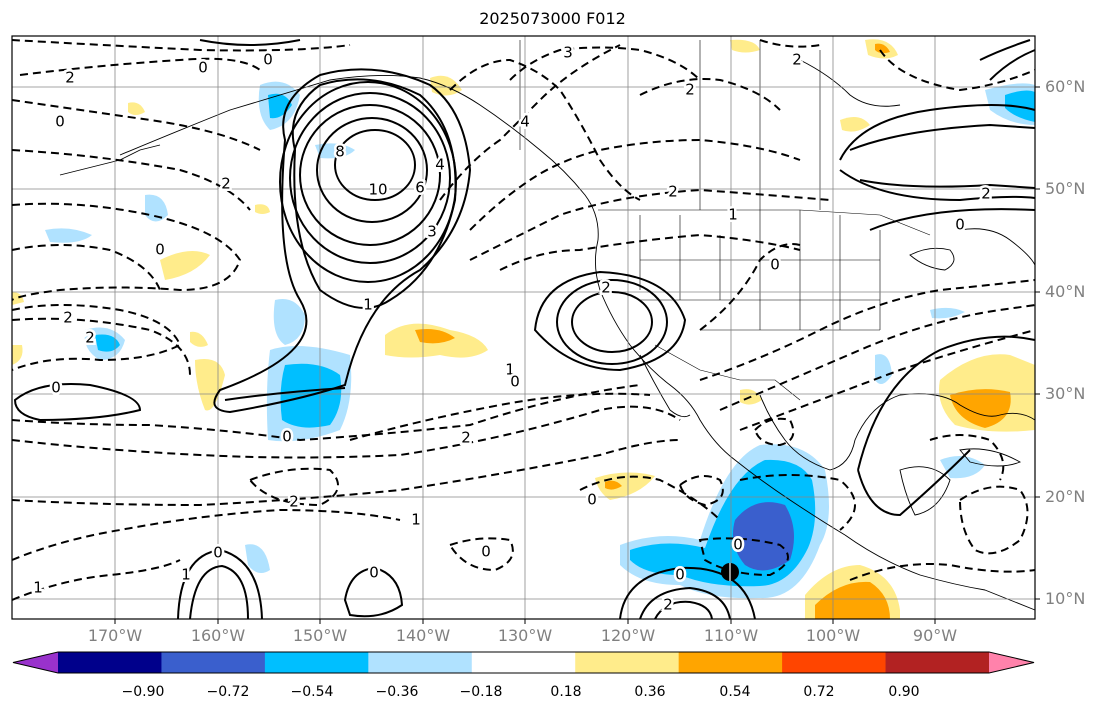 Image resolution: width=1105 pixels, height=712 pixels. I want to click on lon-label-150w: 150°W, so click(320, 635).